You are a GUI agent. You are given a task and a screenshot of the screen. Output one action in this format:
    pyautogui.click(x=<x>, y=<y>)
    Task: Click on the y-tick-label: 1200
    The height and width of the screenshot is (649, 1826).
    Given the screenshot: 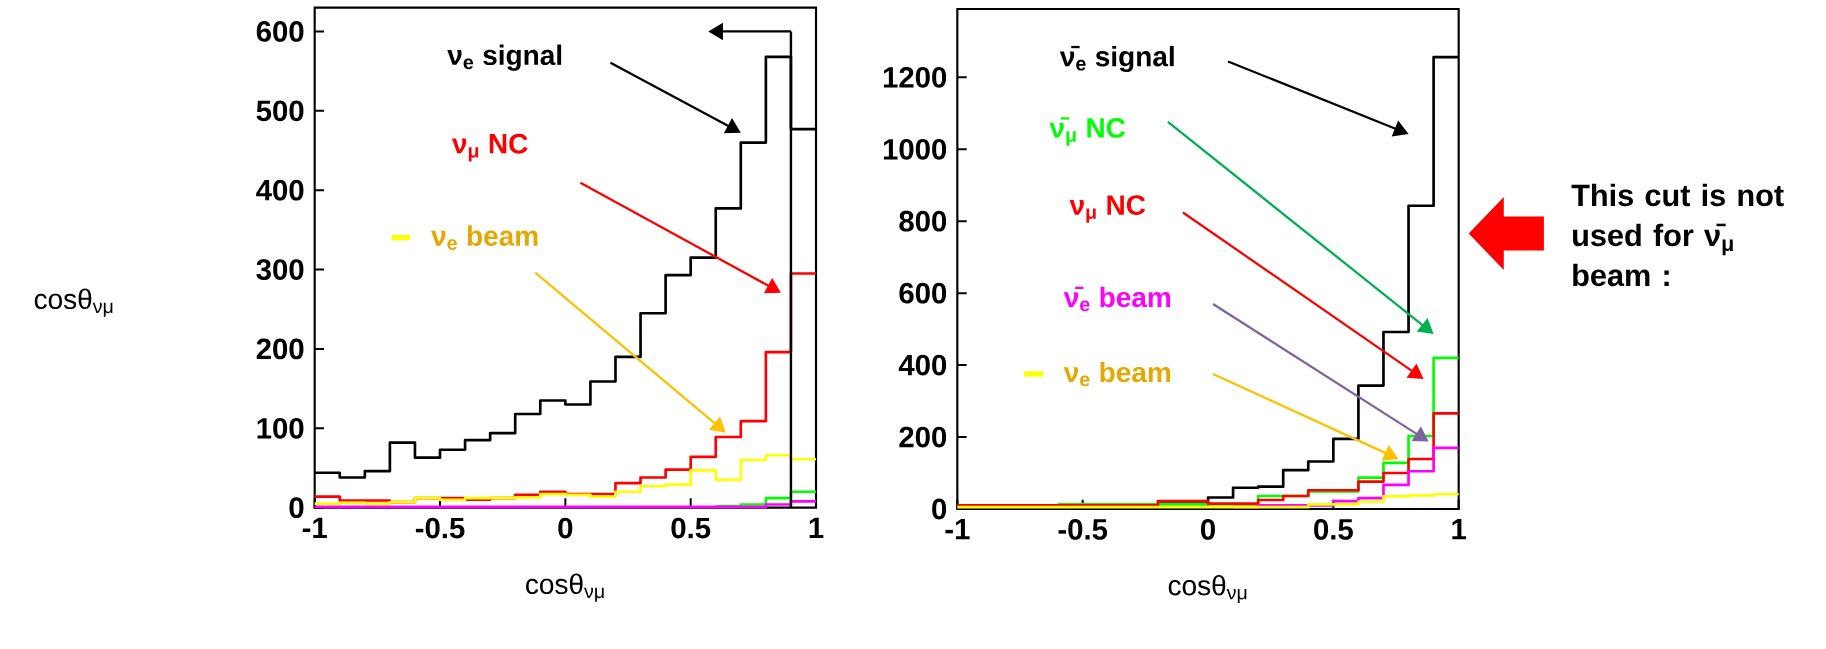 What is the action you would take?
    pyautogui.click(x=915, y=77)
    